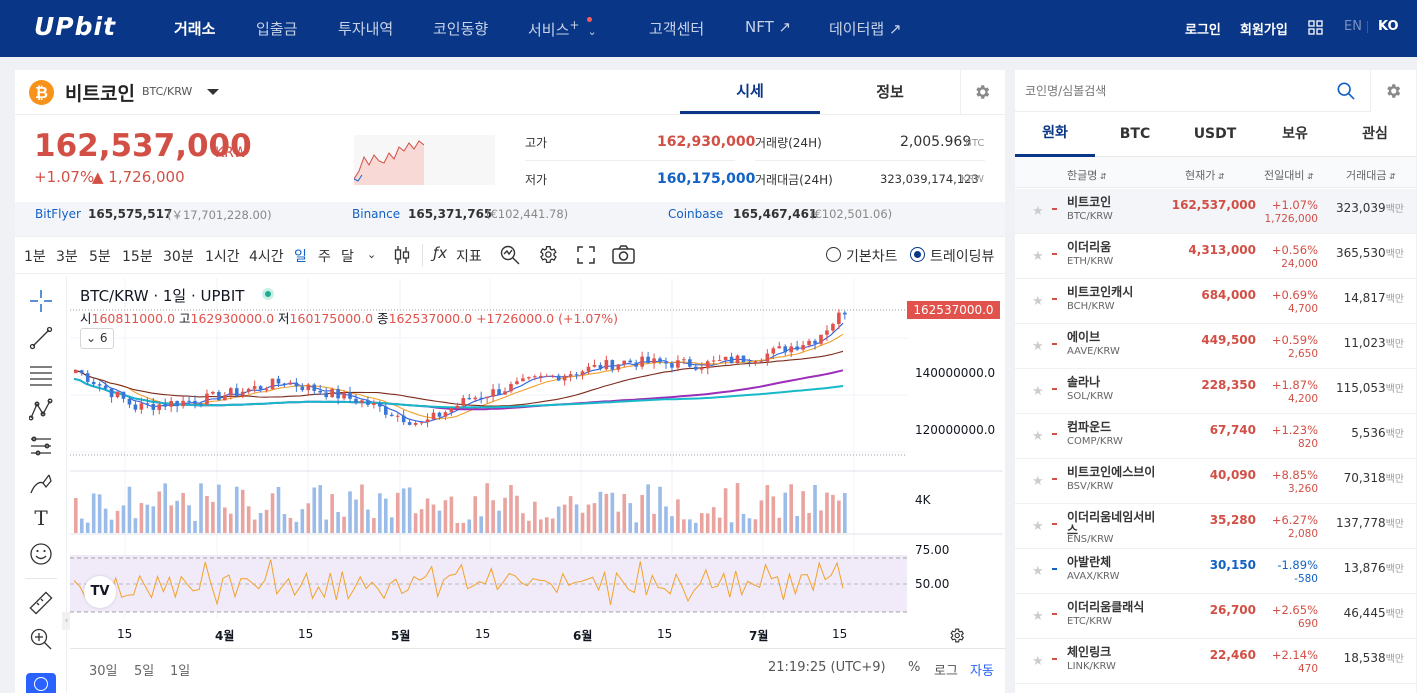 The width and height of the screenshot is (1417, 693). What do you see at coordinates (1388, 26) in the screenshot?
I see `lang-ko: KO` at bounding box center [1388, 26].